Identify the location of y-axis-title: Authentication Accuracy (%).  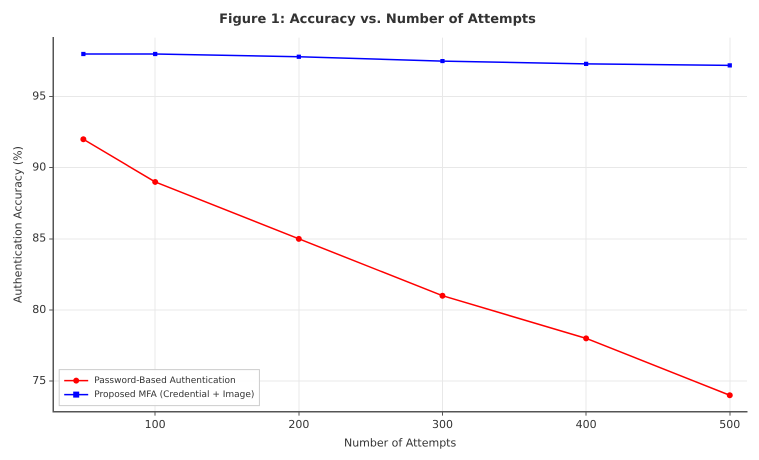
(17, 225).